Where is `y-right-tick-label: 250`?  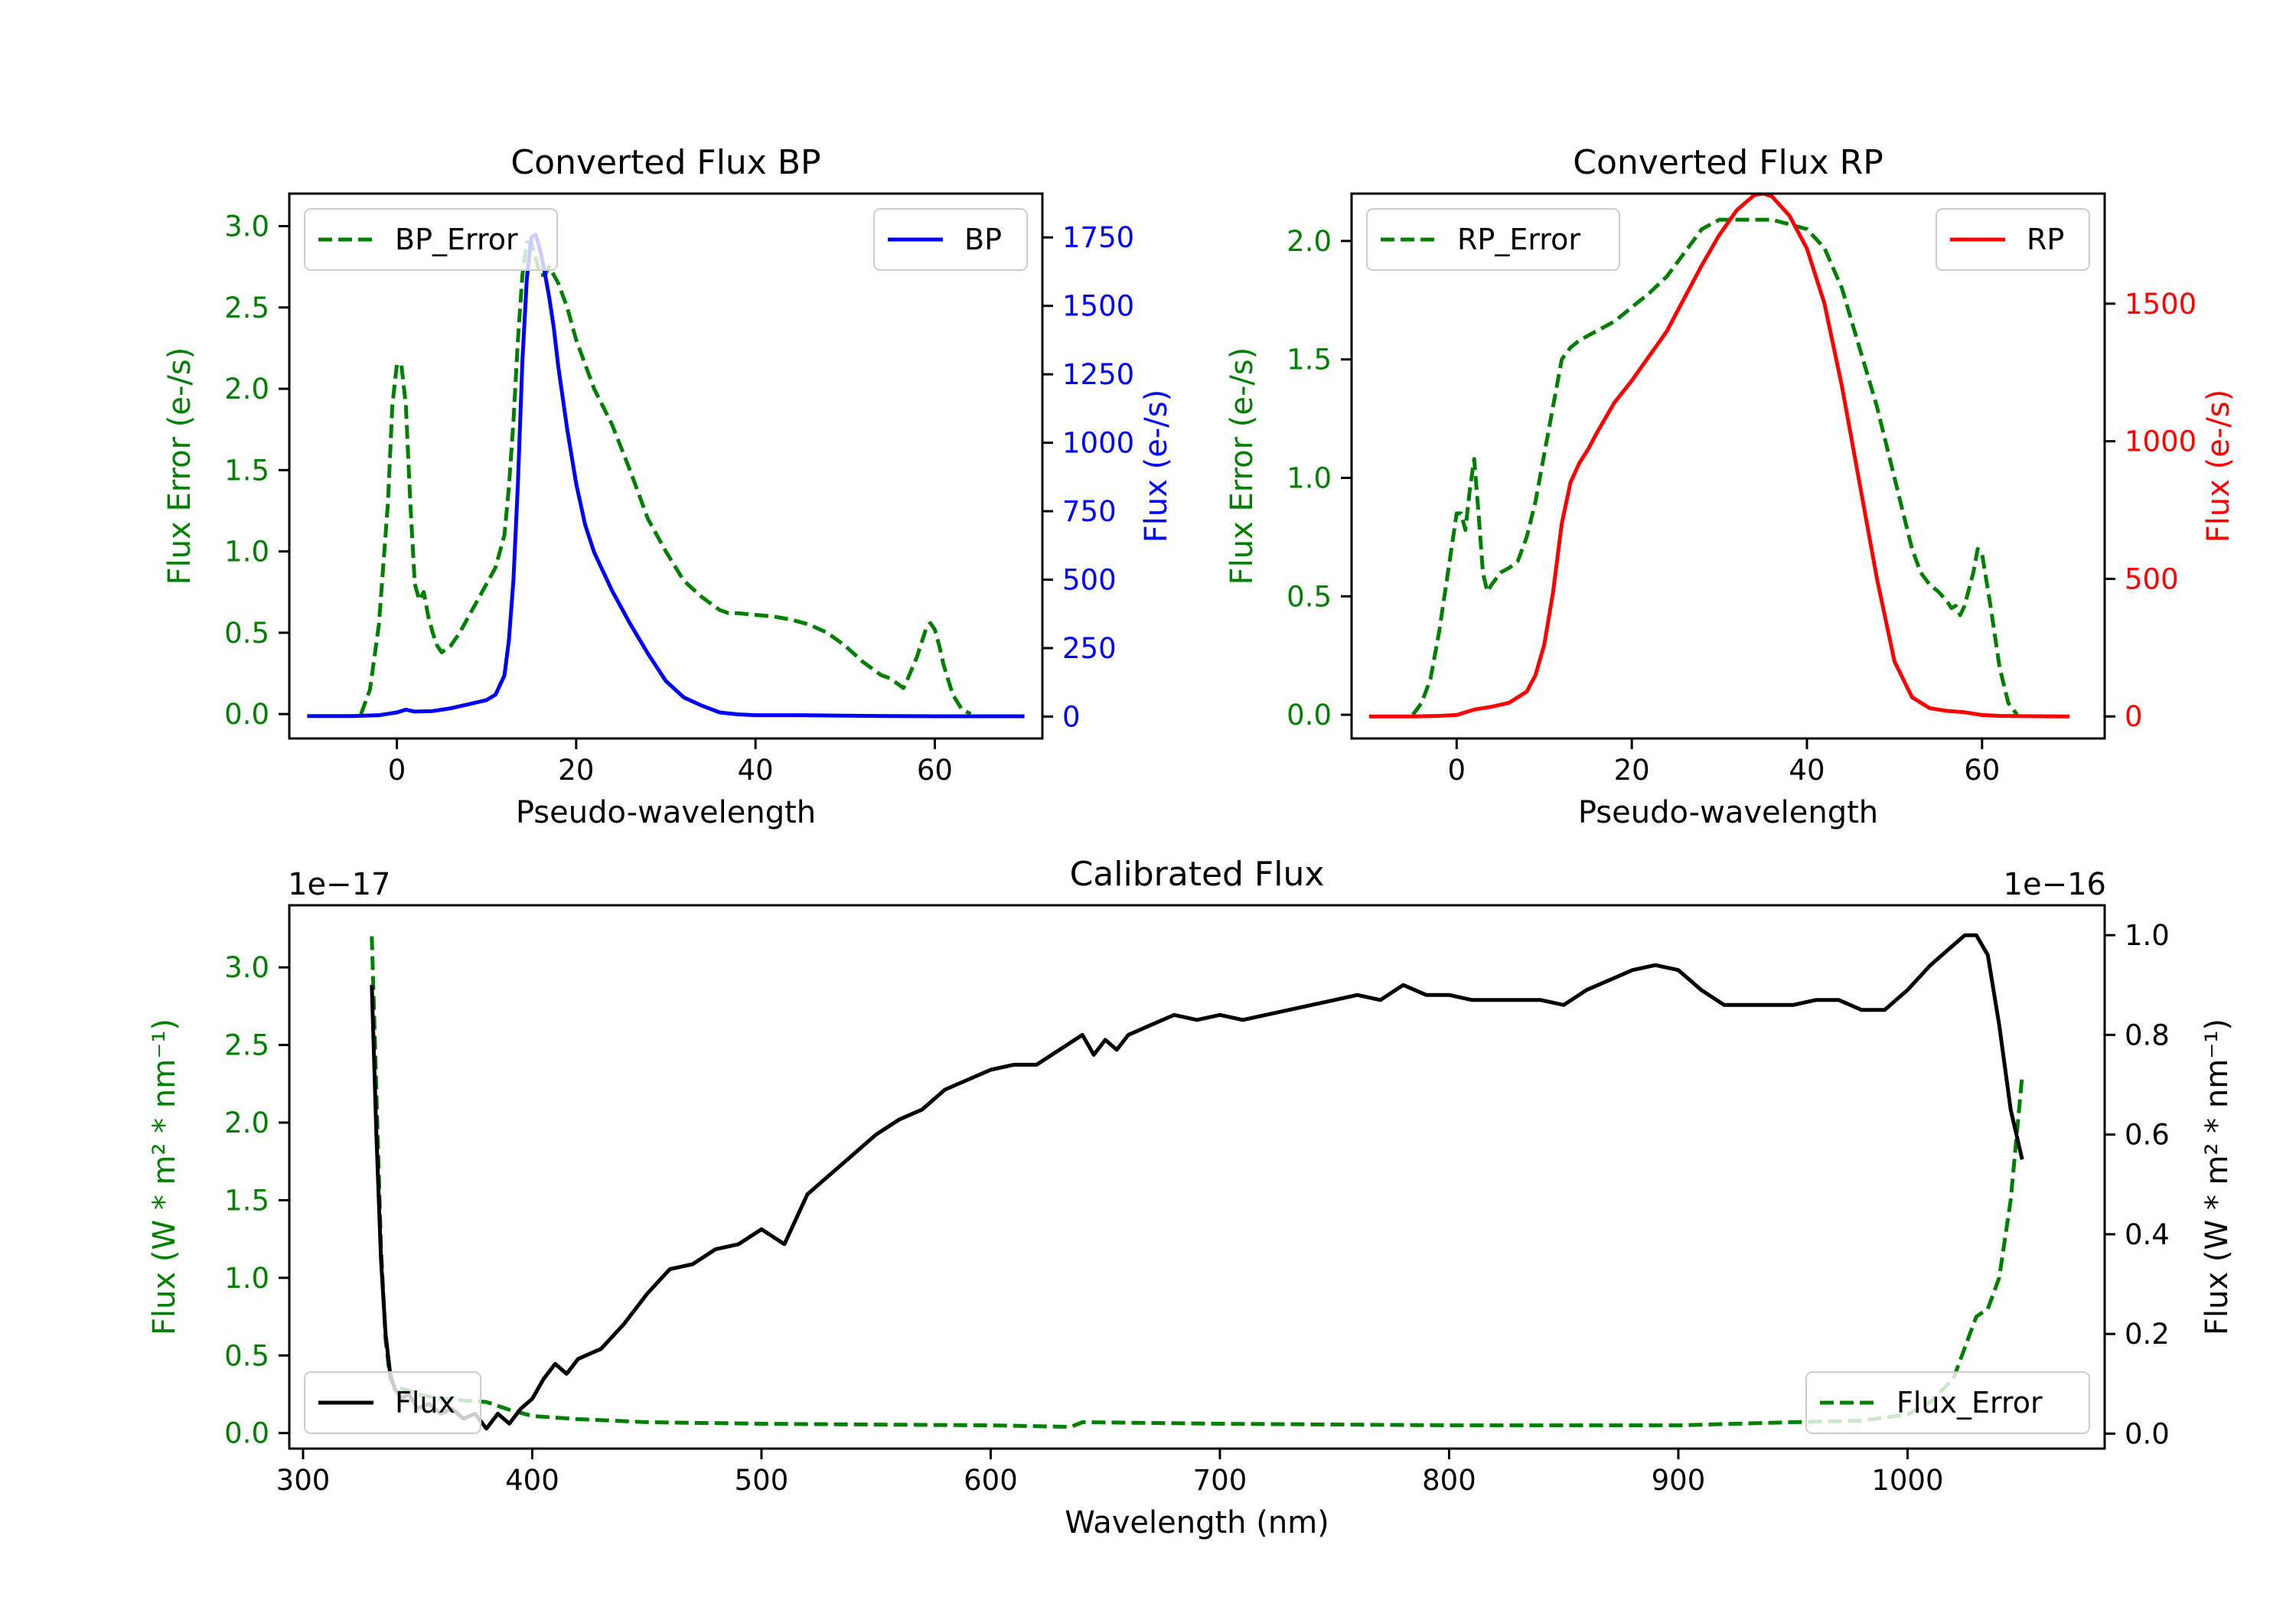
y-right-tick-label: 250 is located at coordinates (1089, 648).